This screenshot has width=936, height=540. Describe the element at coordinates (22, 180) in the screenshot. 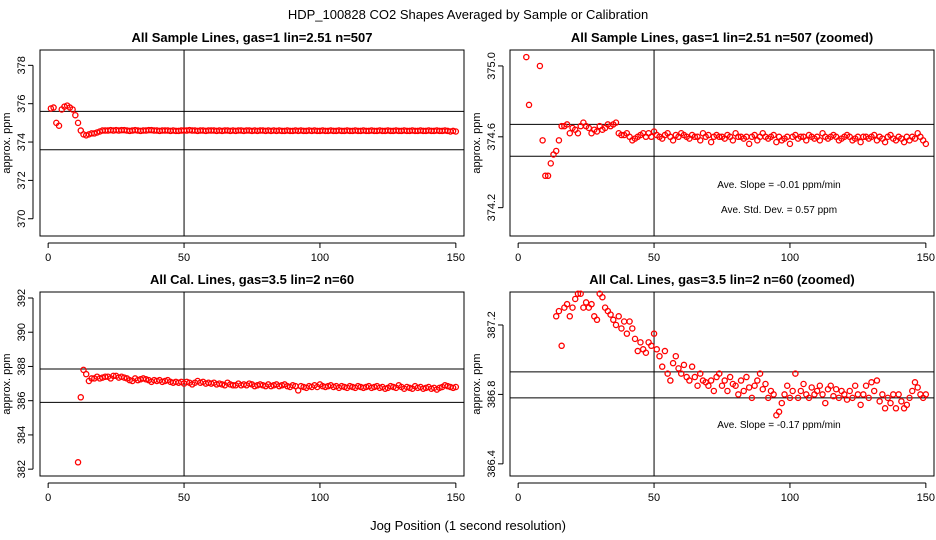

I see `y-tick-label: 372` at that location.